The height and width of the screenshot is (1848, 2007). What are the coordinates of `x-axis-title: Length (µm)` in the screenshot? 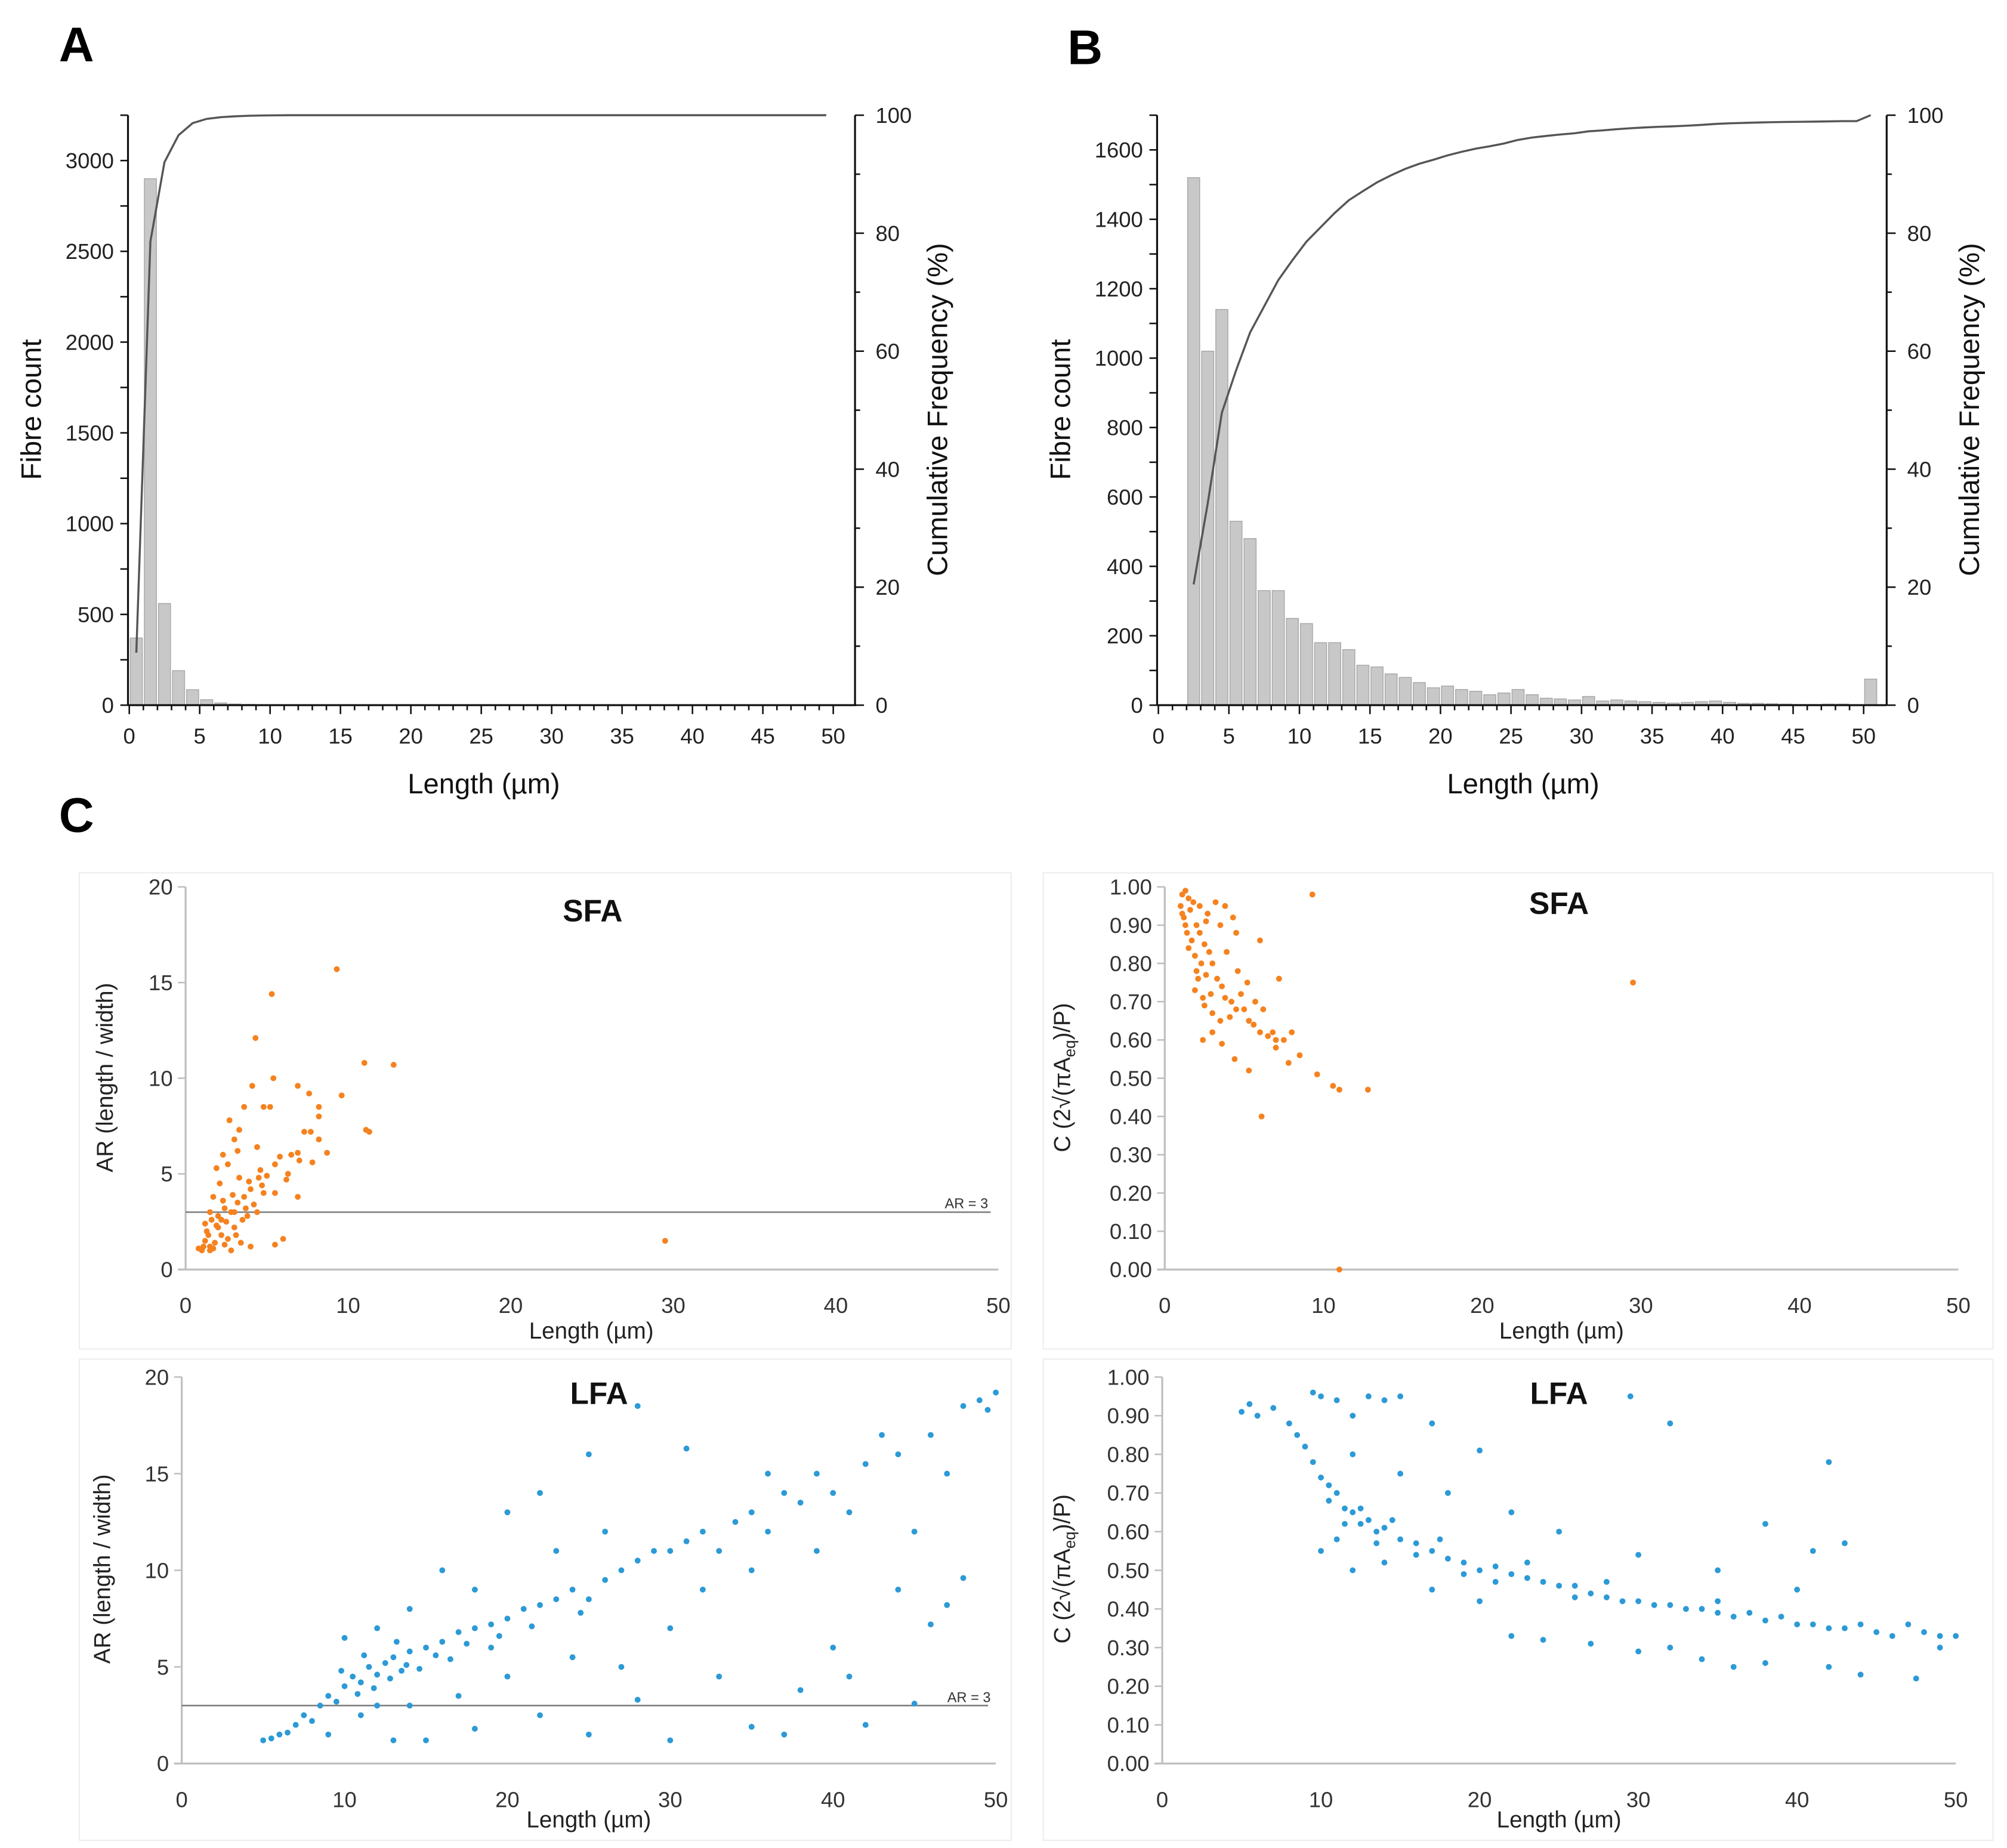 It's located at (588, 1820).